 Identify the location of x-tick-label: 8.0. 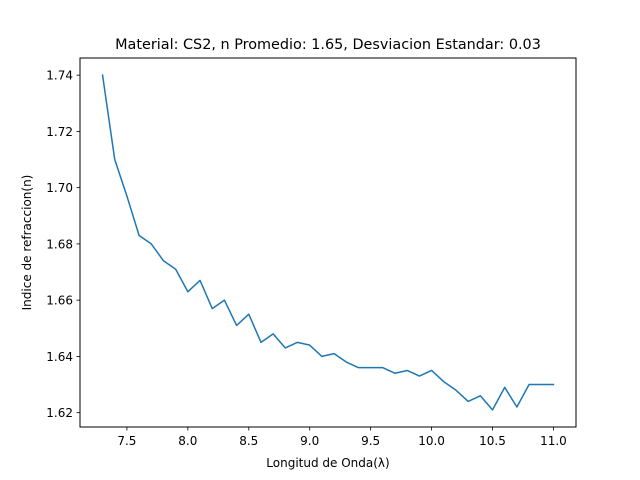
(187, 441).